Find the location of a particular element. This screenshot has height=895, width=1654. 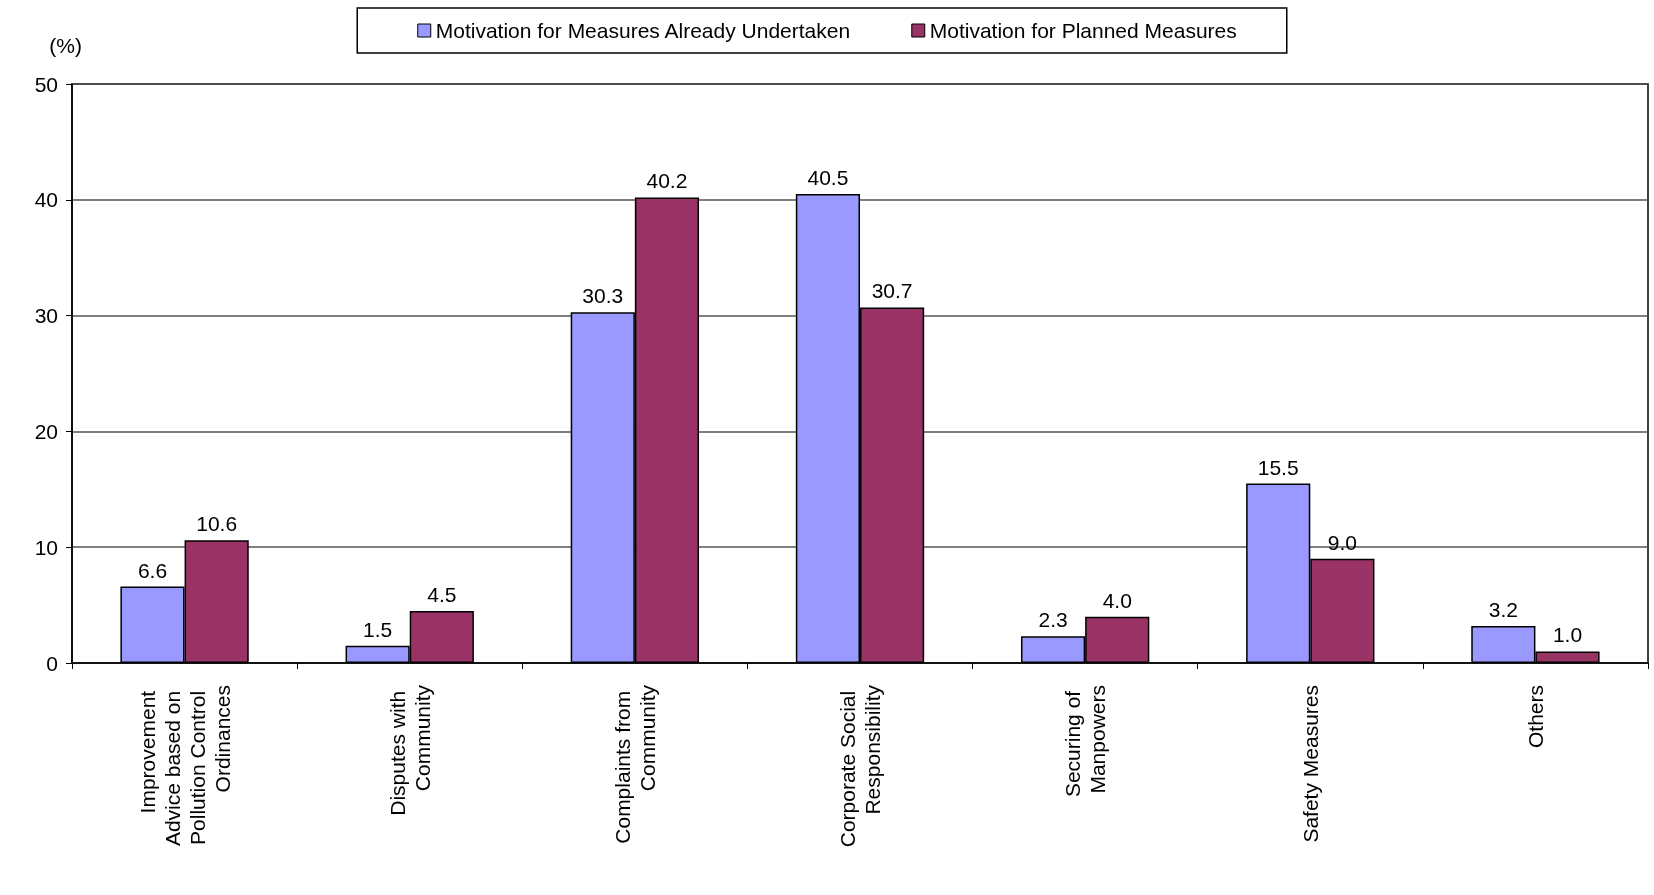

y-tick-label: 50 is located at coordinates (46, 84).